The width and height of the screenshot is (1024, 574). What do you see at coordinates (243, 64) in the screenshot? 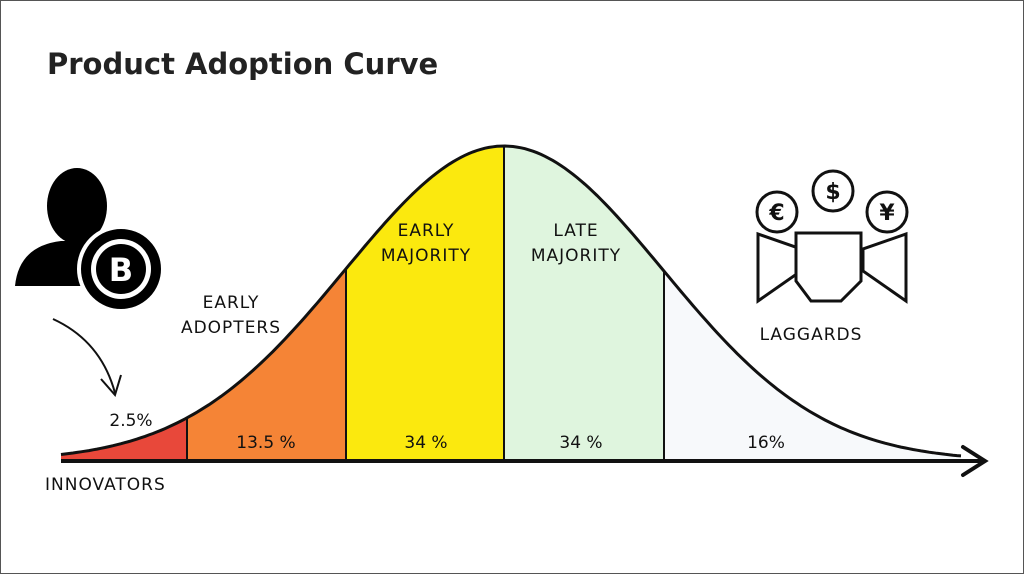
I see `title: Product Adoption Curve` at bounding box center [243, 64].